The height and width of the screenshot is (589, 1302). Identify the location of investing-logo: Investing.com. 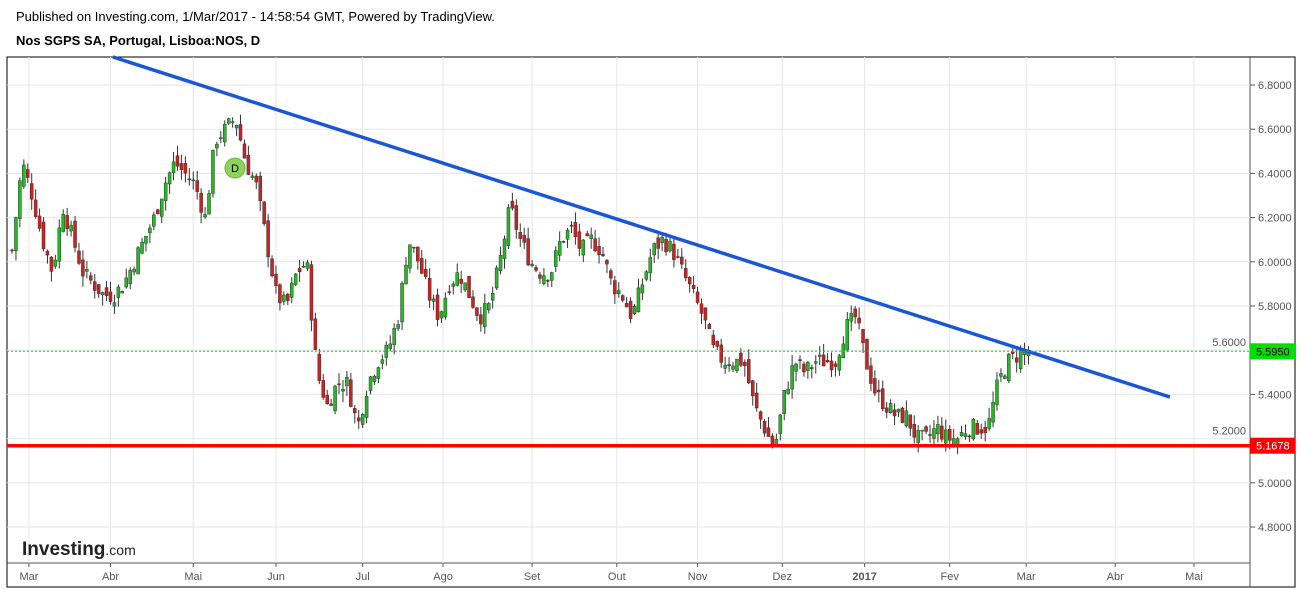
(79, 549).